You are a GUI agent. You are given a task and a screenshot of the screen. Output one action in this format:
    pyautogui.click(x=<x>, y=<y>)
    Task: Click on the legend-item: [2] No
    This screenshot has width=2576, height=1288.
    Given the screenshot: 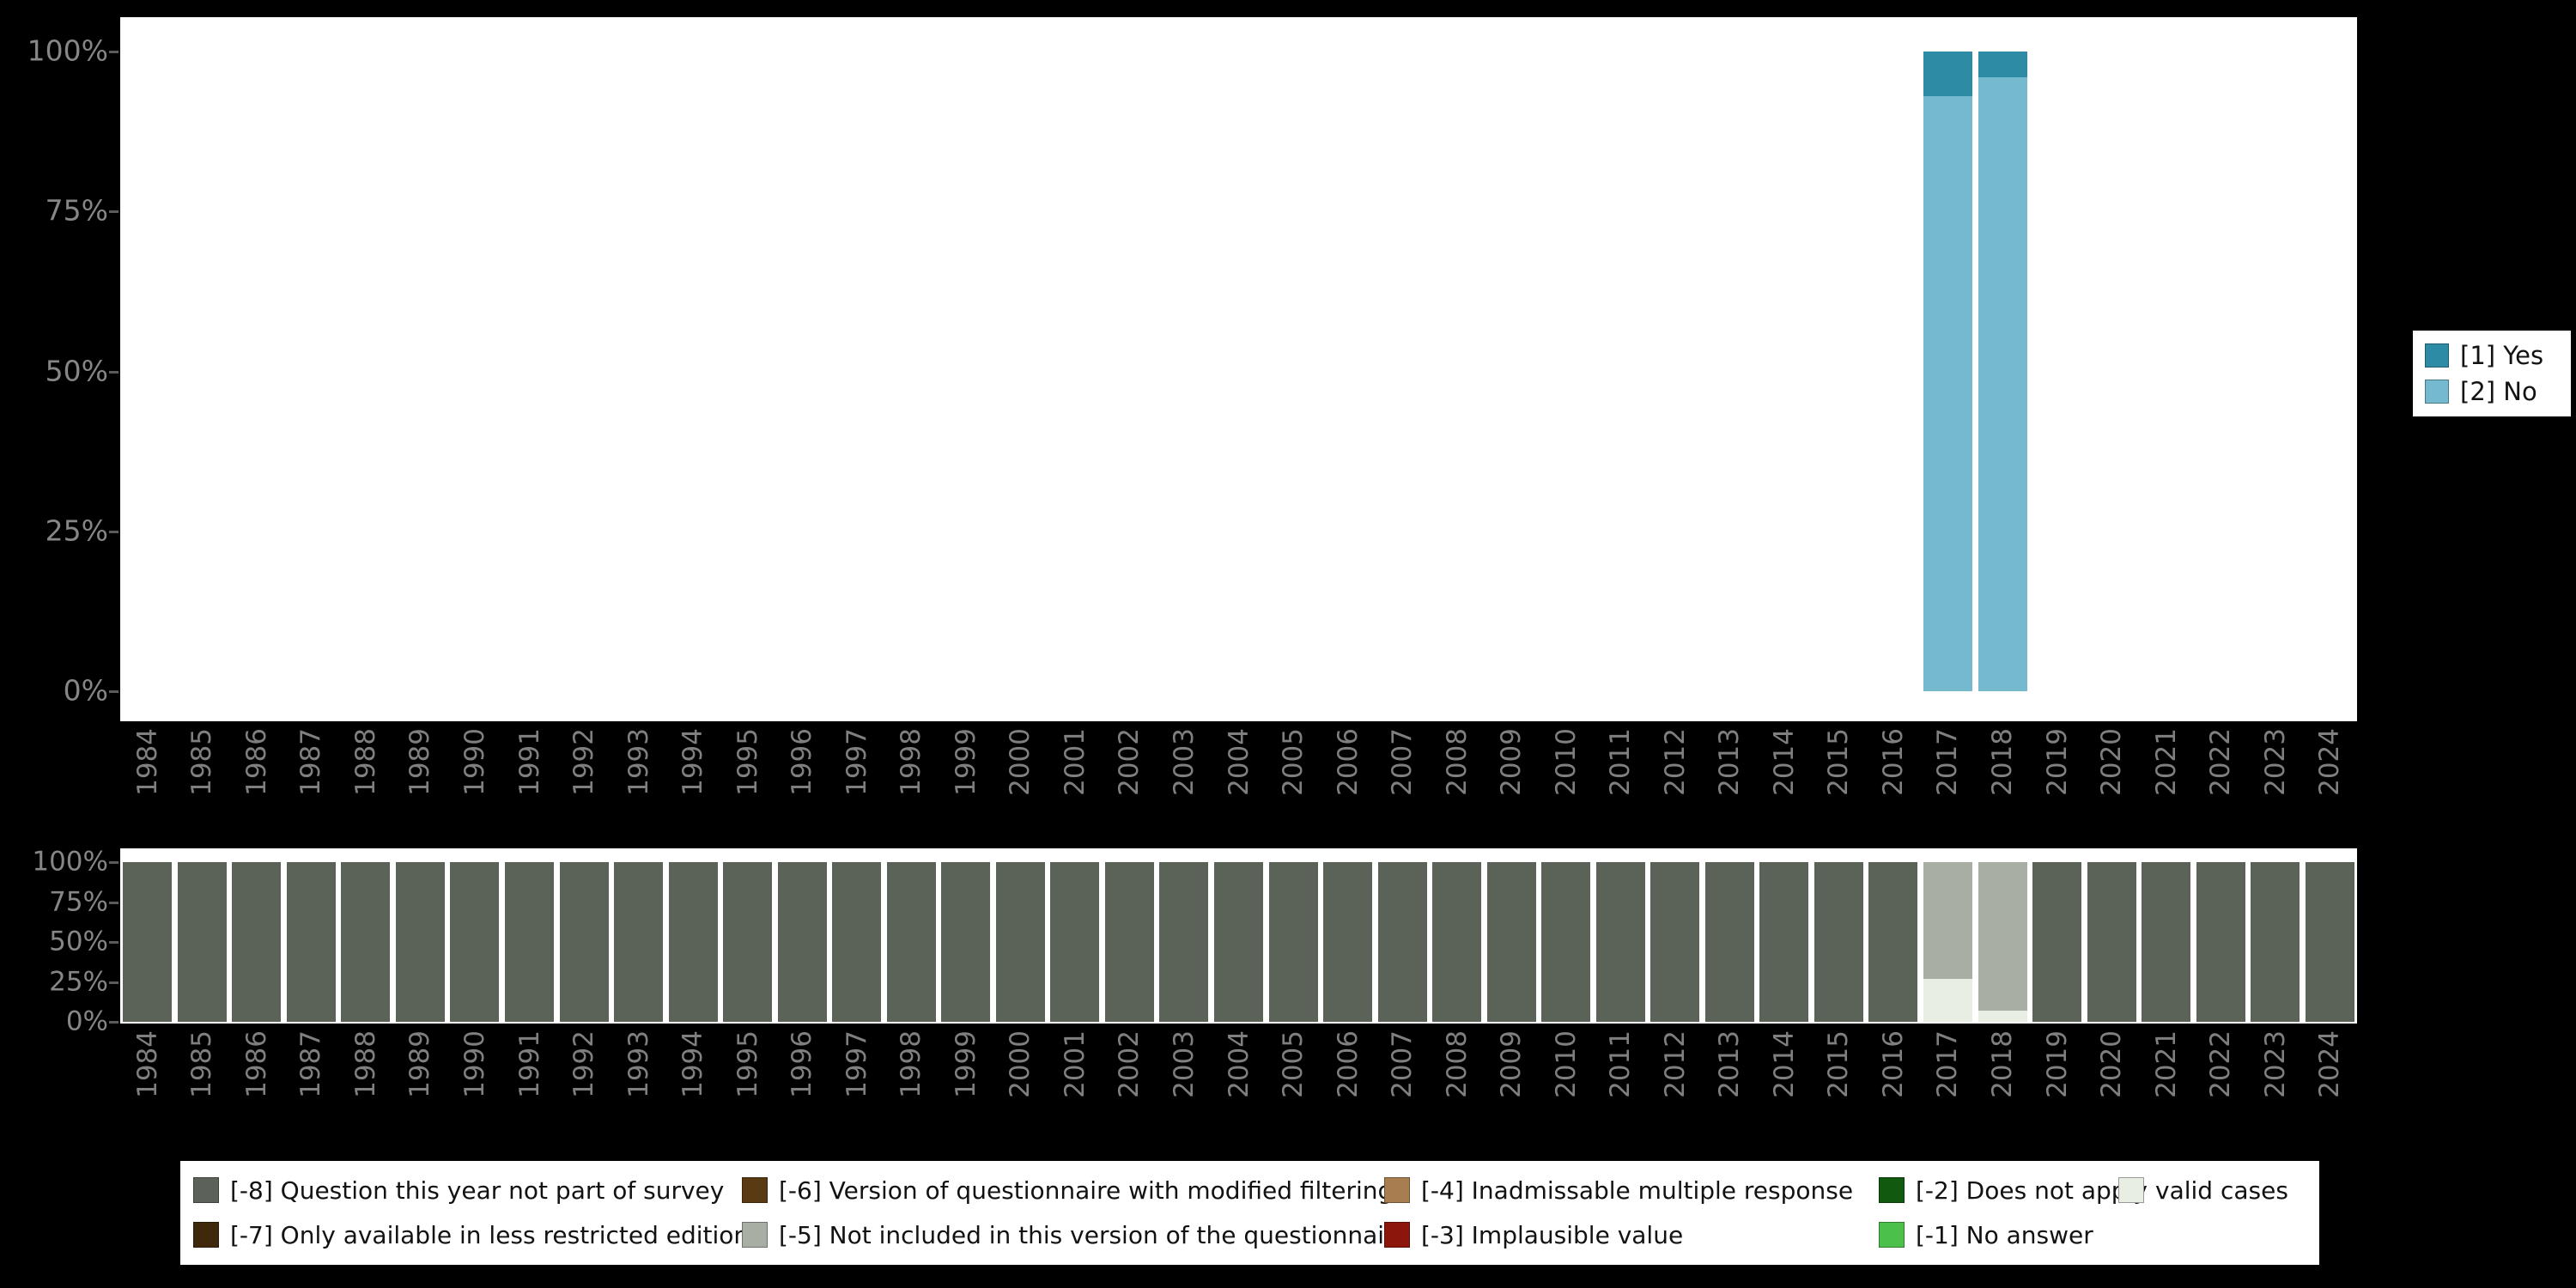 What is the action you would take?
    pyautogui.click(x=2492, y=391)
    